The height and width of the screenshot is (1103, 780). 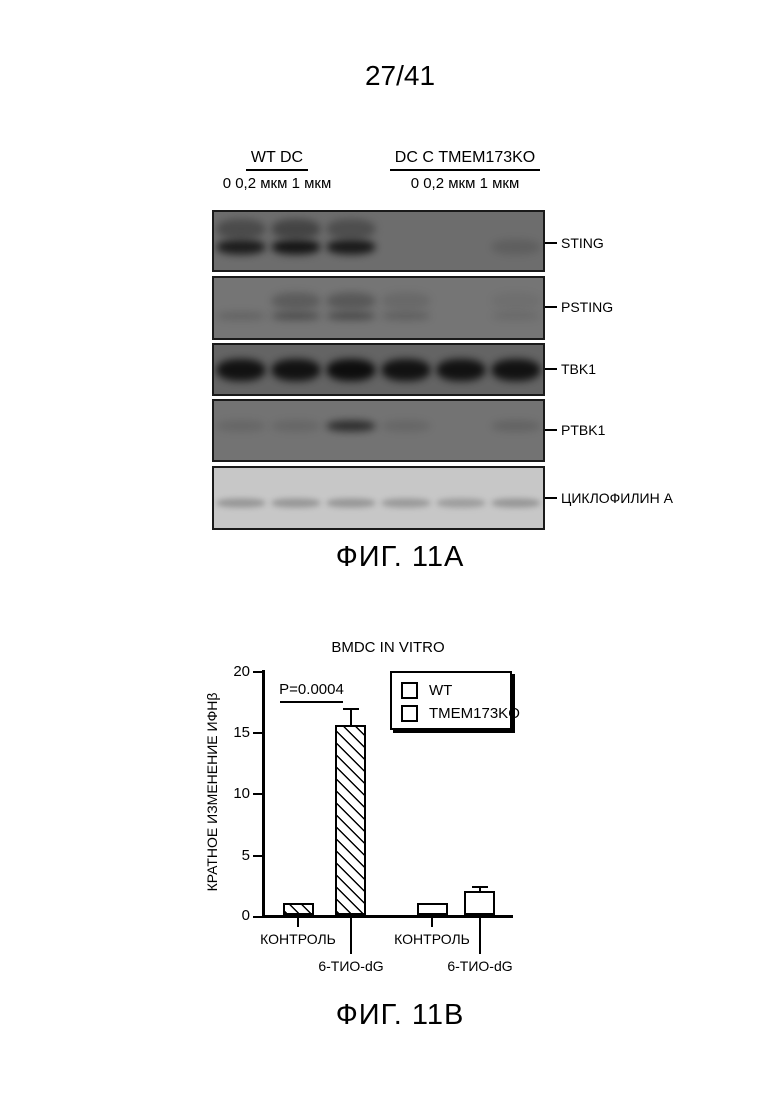 I want to click on chart-title: BMDC IN VITRO, so click(x=388, y=647).